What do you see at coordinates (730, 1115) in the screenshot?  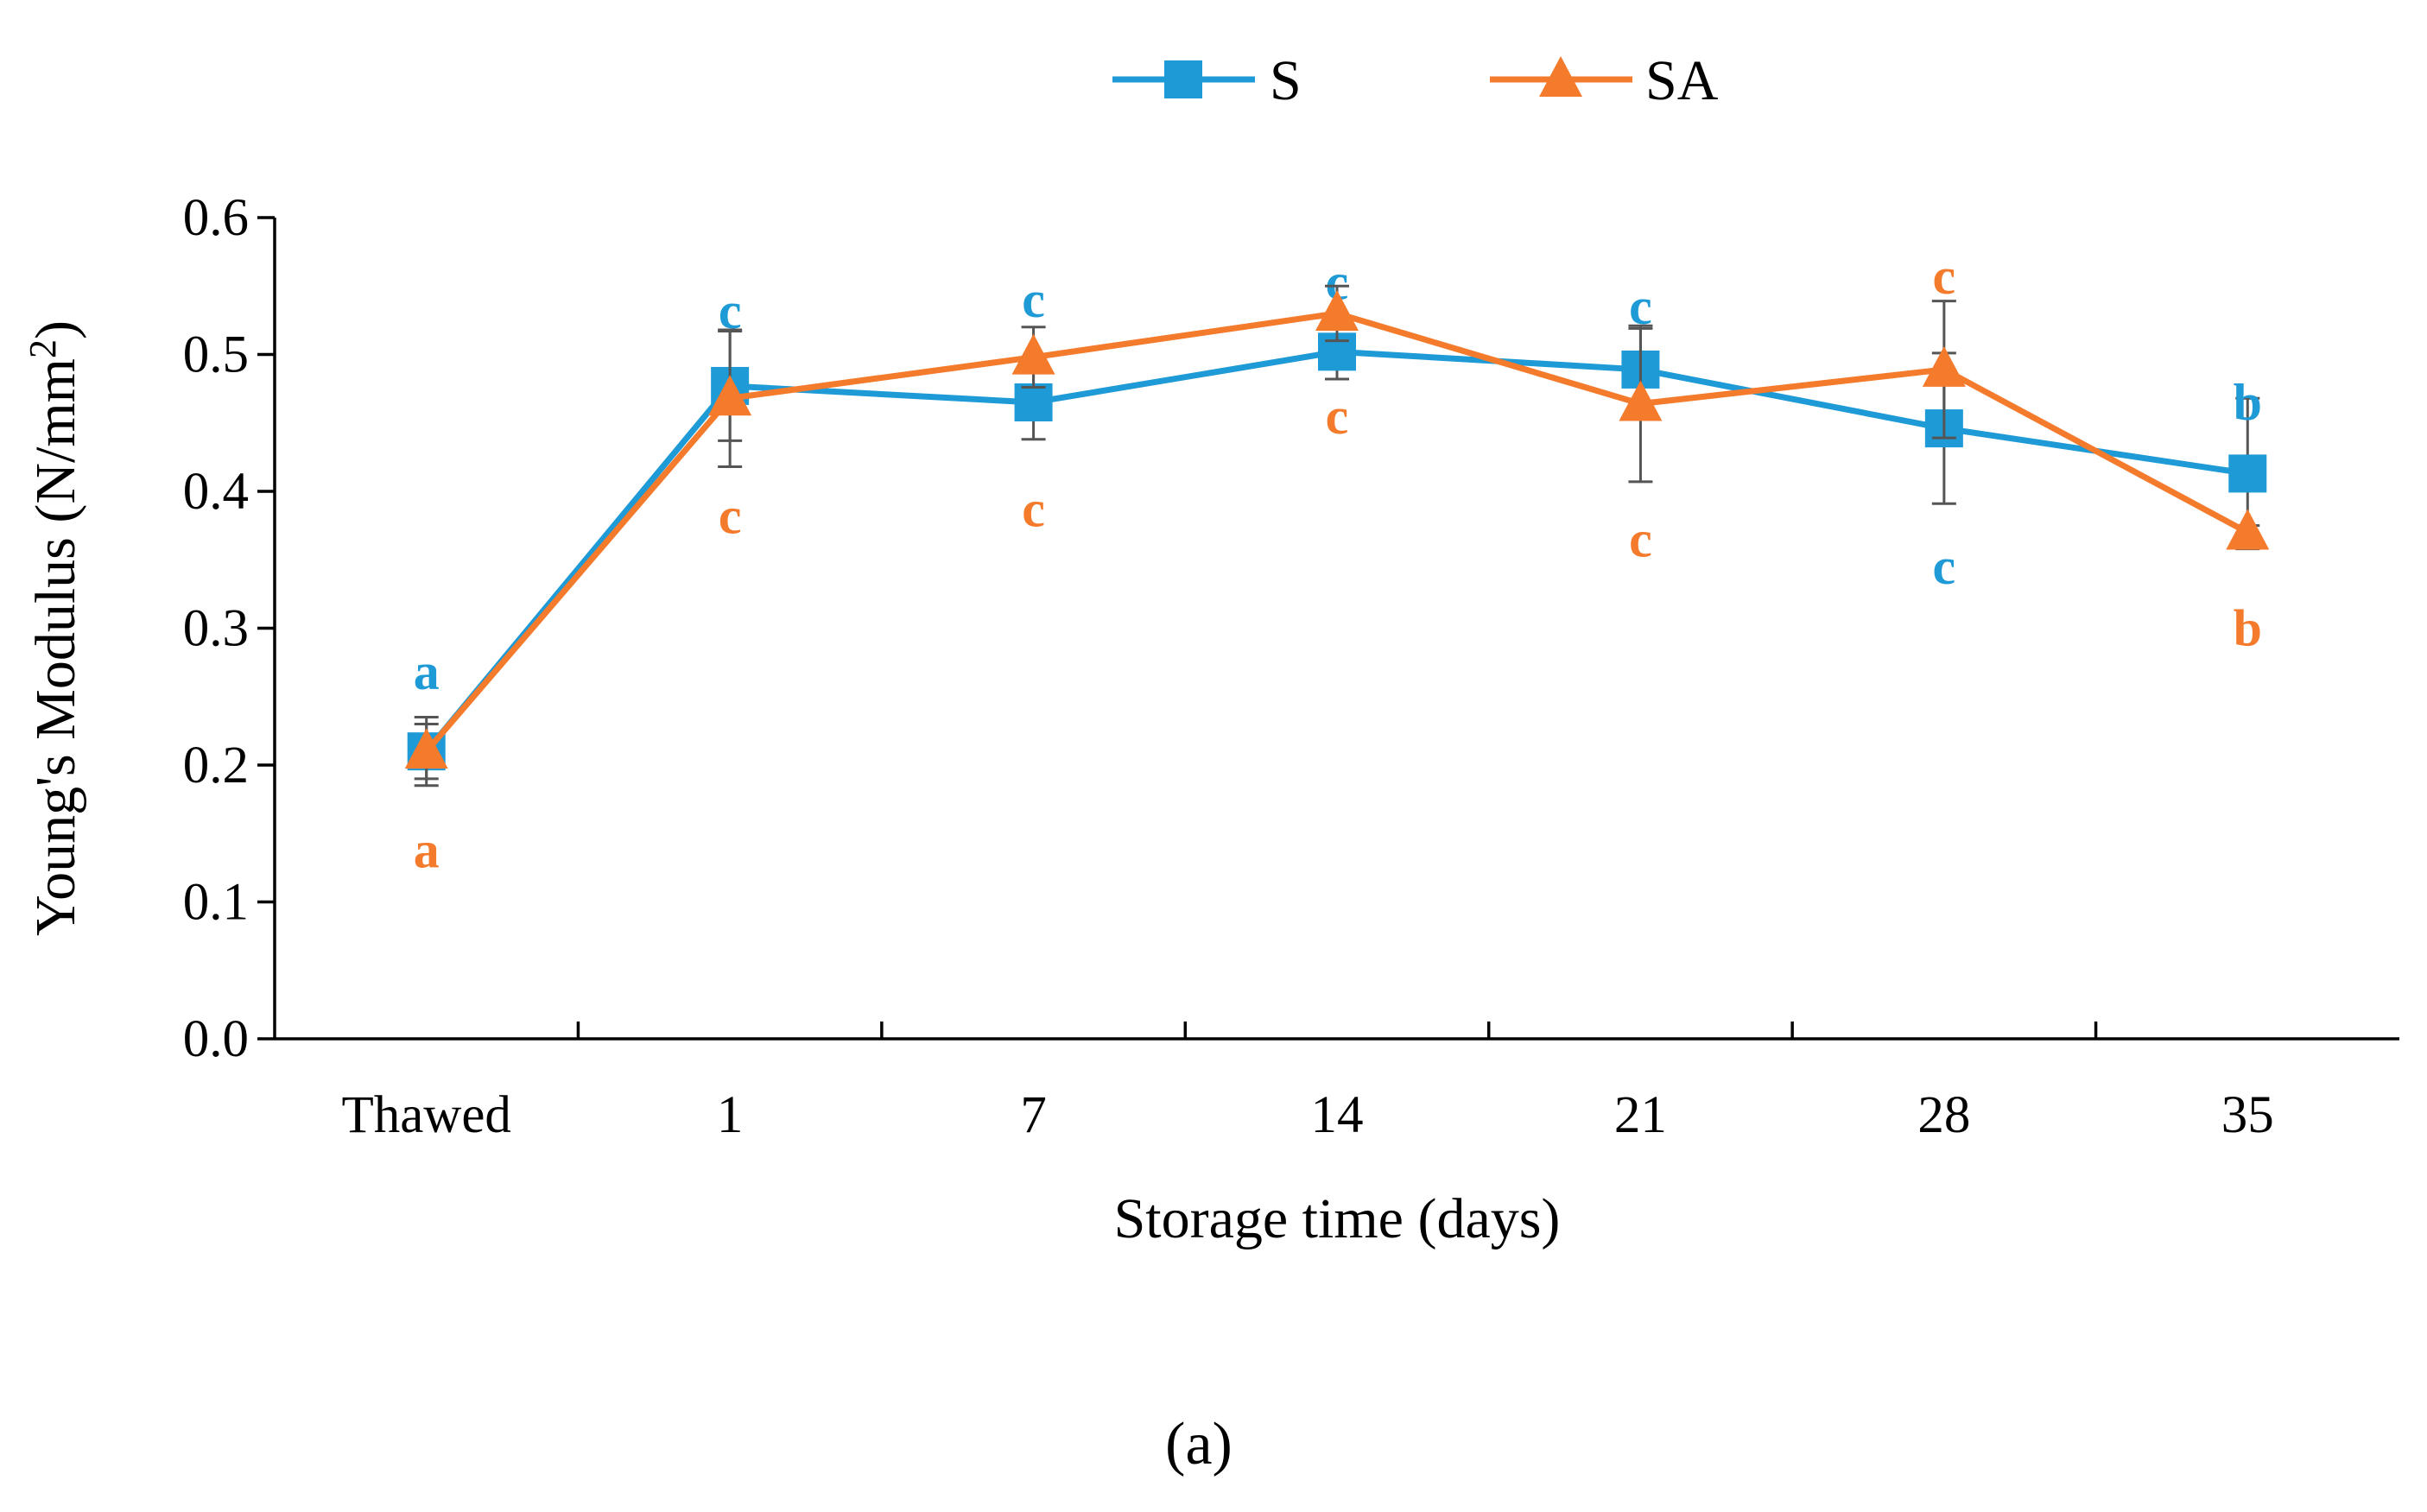 I see `x-tick-label: 1` at bounding box center [730, 1115].